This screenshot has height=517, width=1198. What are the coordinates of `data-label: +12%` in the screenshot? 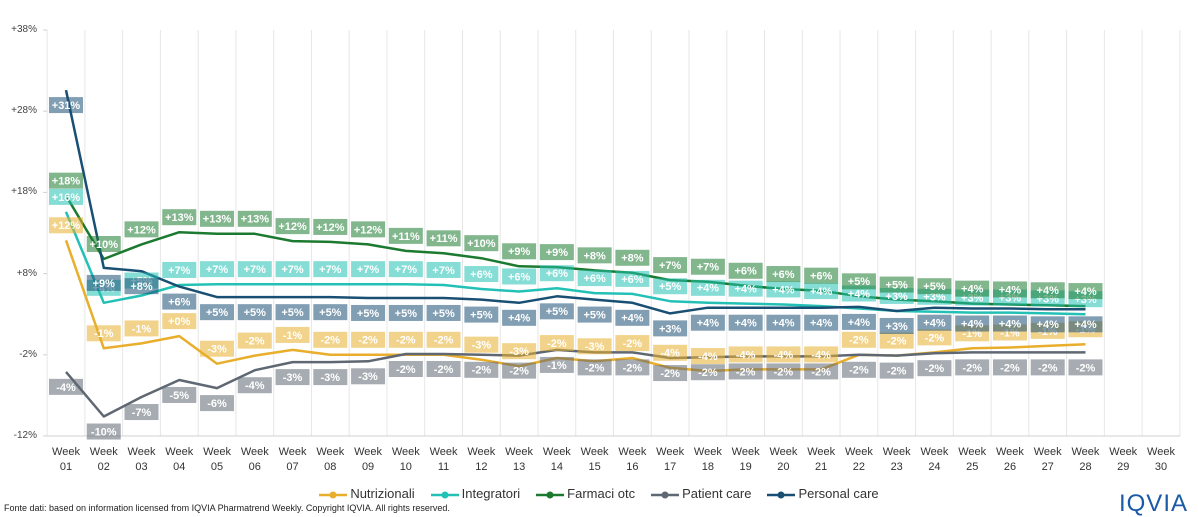 It's located at (66, 225).